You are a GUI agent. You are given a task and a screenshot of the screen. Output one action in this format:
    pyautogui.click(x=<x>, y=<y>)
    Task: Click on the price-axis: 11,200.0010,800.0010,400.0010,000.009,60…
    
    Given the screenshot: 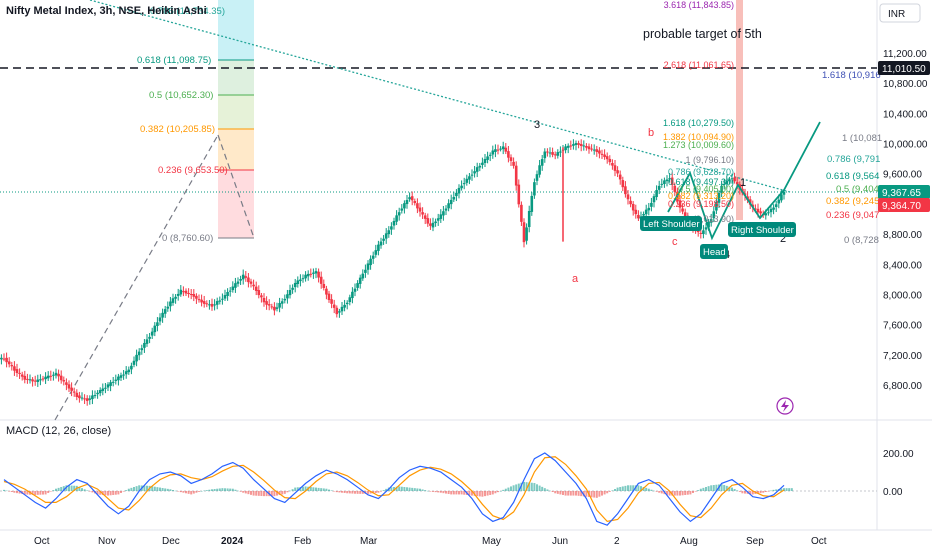 What is the action you would take?
    pyautogui.click(x=905, y=273)
    